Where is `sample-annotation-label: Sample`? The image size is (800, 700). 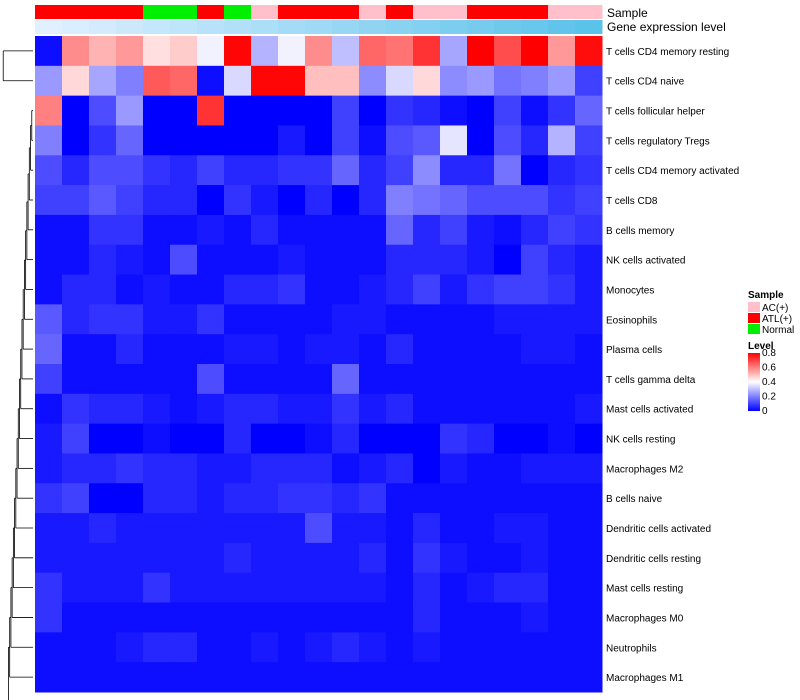 sample-annotation-label: Sample is located at coordinates (627, 13).